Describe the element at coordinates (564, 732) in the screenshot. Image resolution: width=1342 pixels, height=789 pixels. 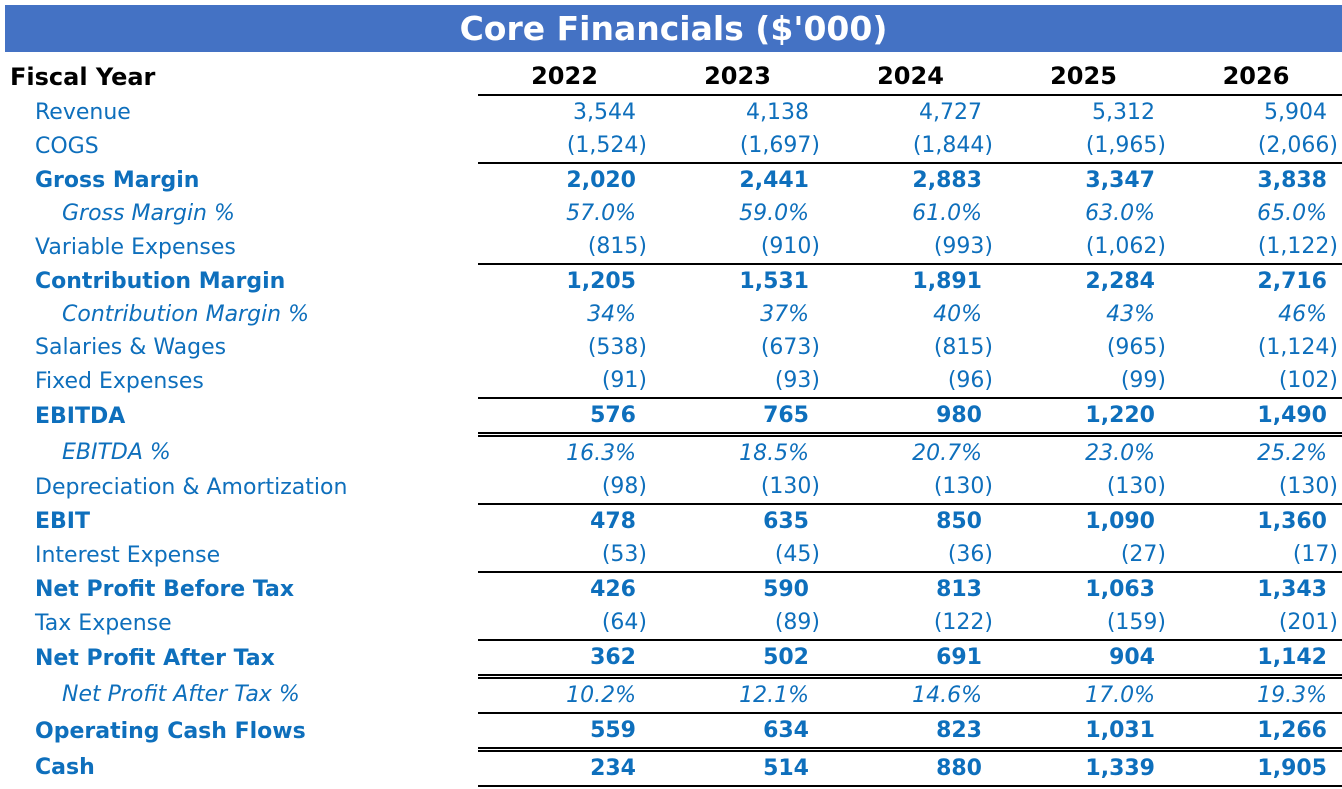
I see `cell-operating-cash-flows-2022: 559` at that location.